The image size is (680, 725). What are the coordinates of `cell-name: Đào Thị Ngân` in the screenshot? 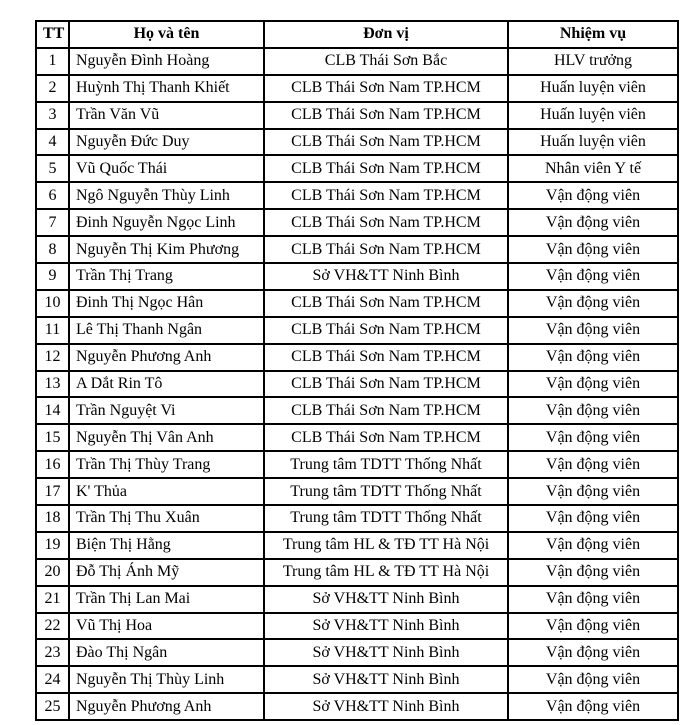 It's located at (166, 653).